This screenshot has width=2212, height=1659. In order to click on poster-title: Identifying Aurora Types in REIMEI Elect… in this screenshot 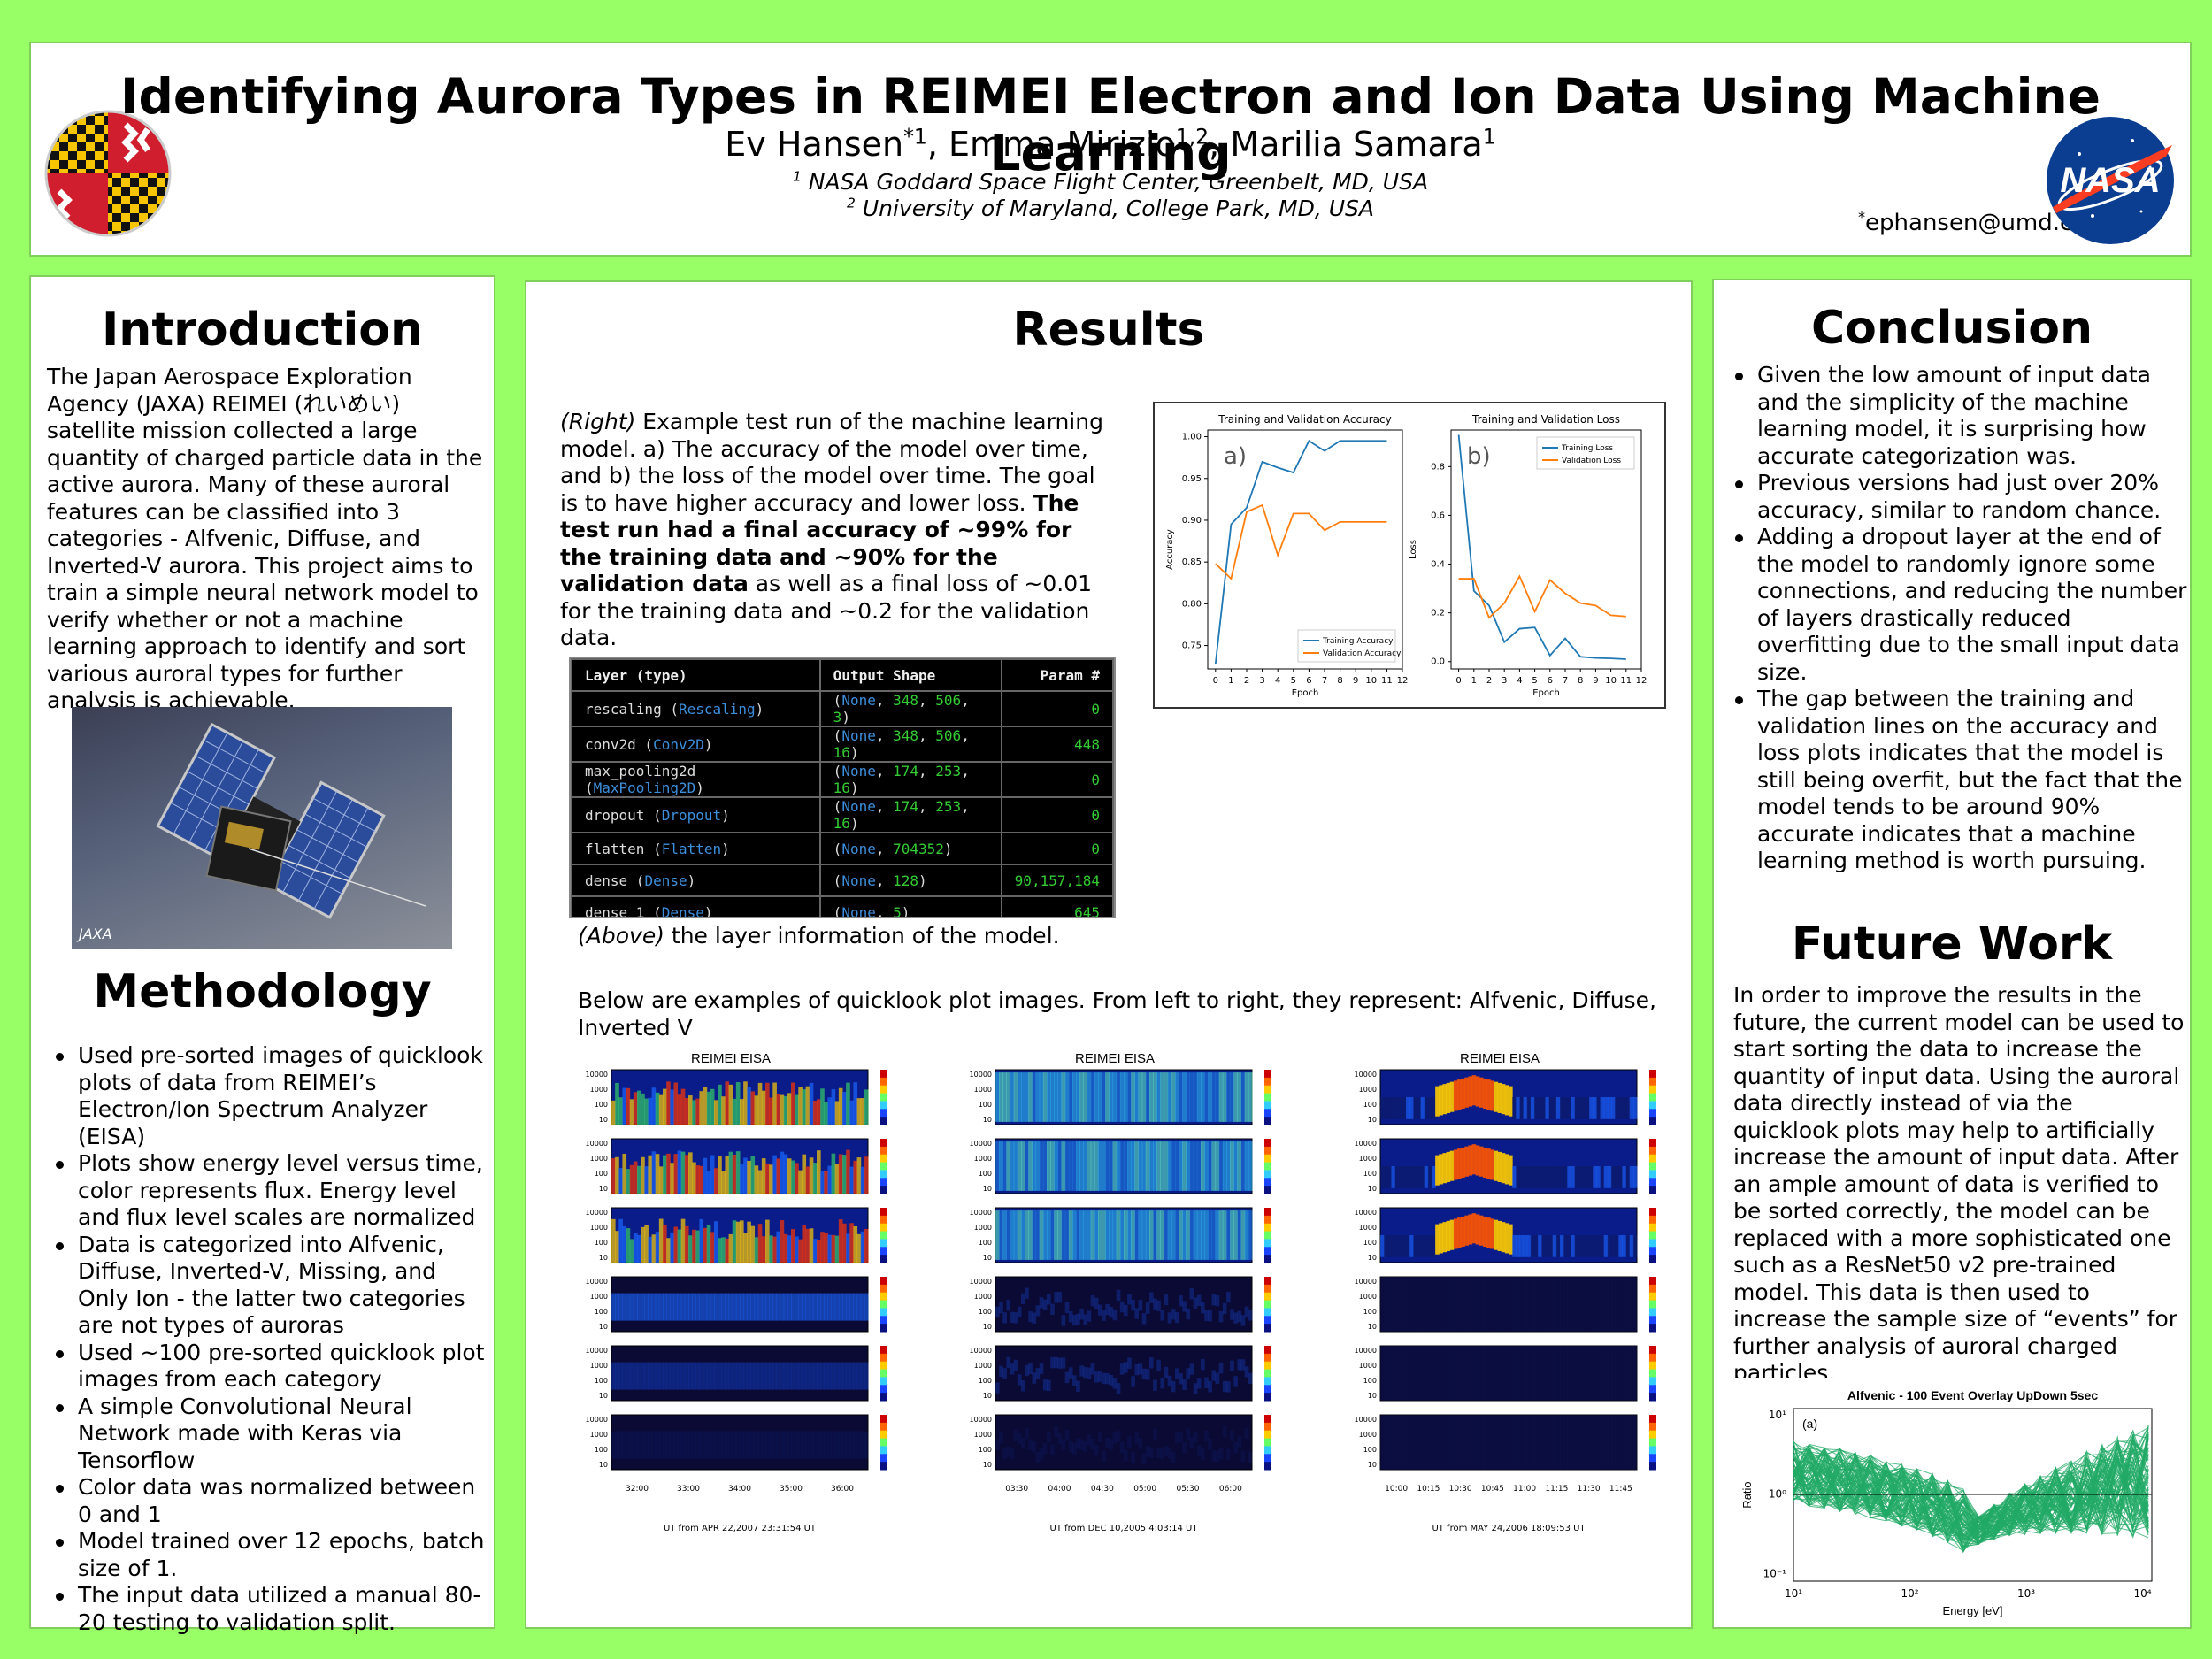, I will do `click(1110, 125)`.